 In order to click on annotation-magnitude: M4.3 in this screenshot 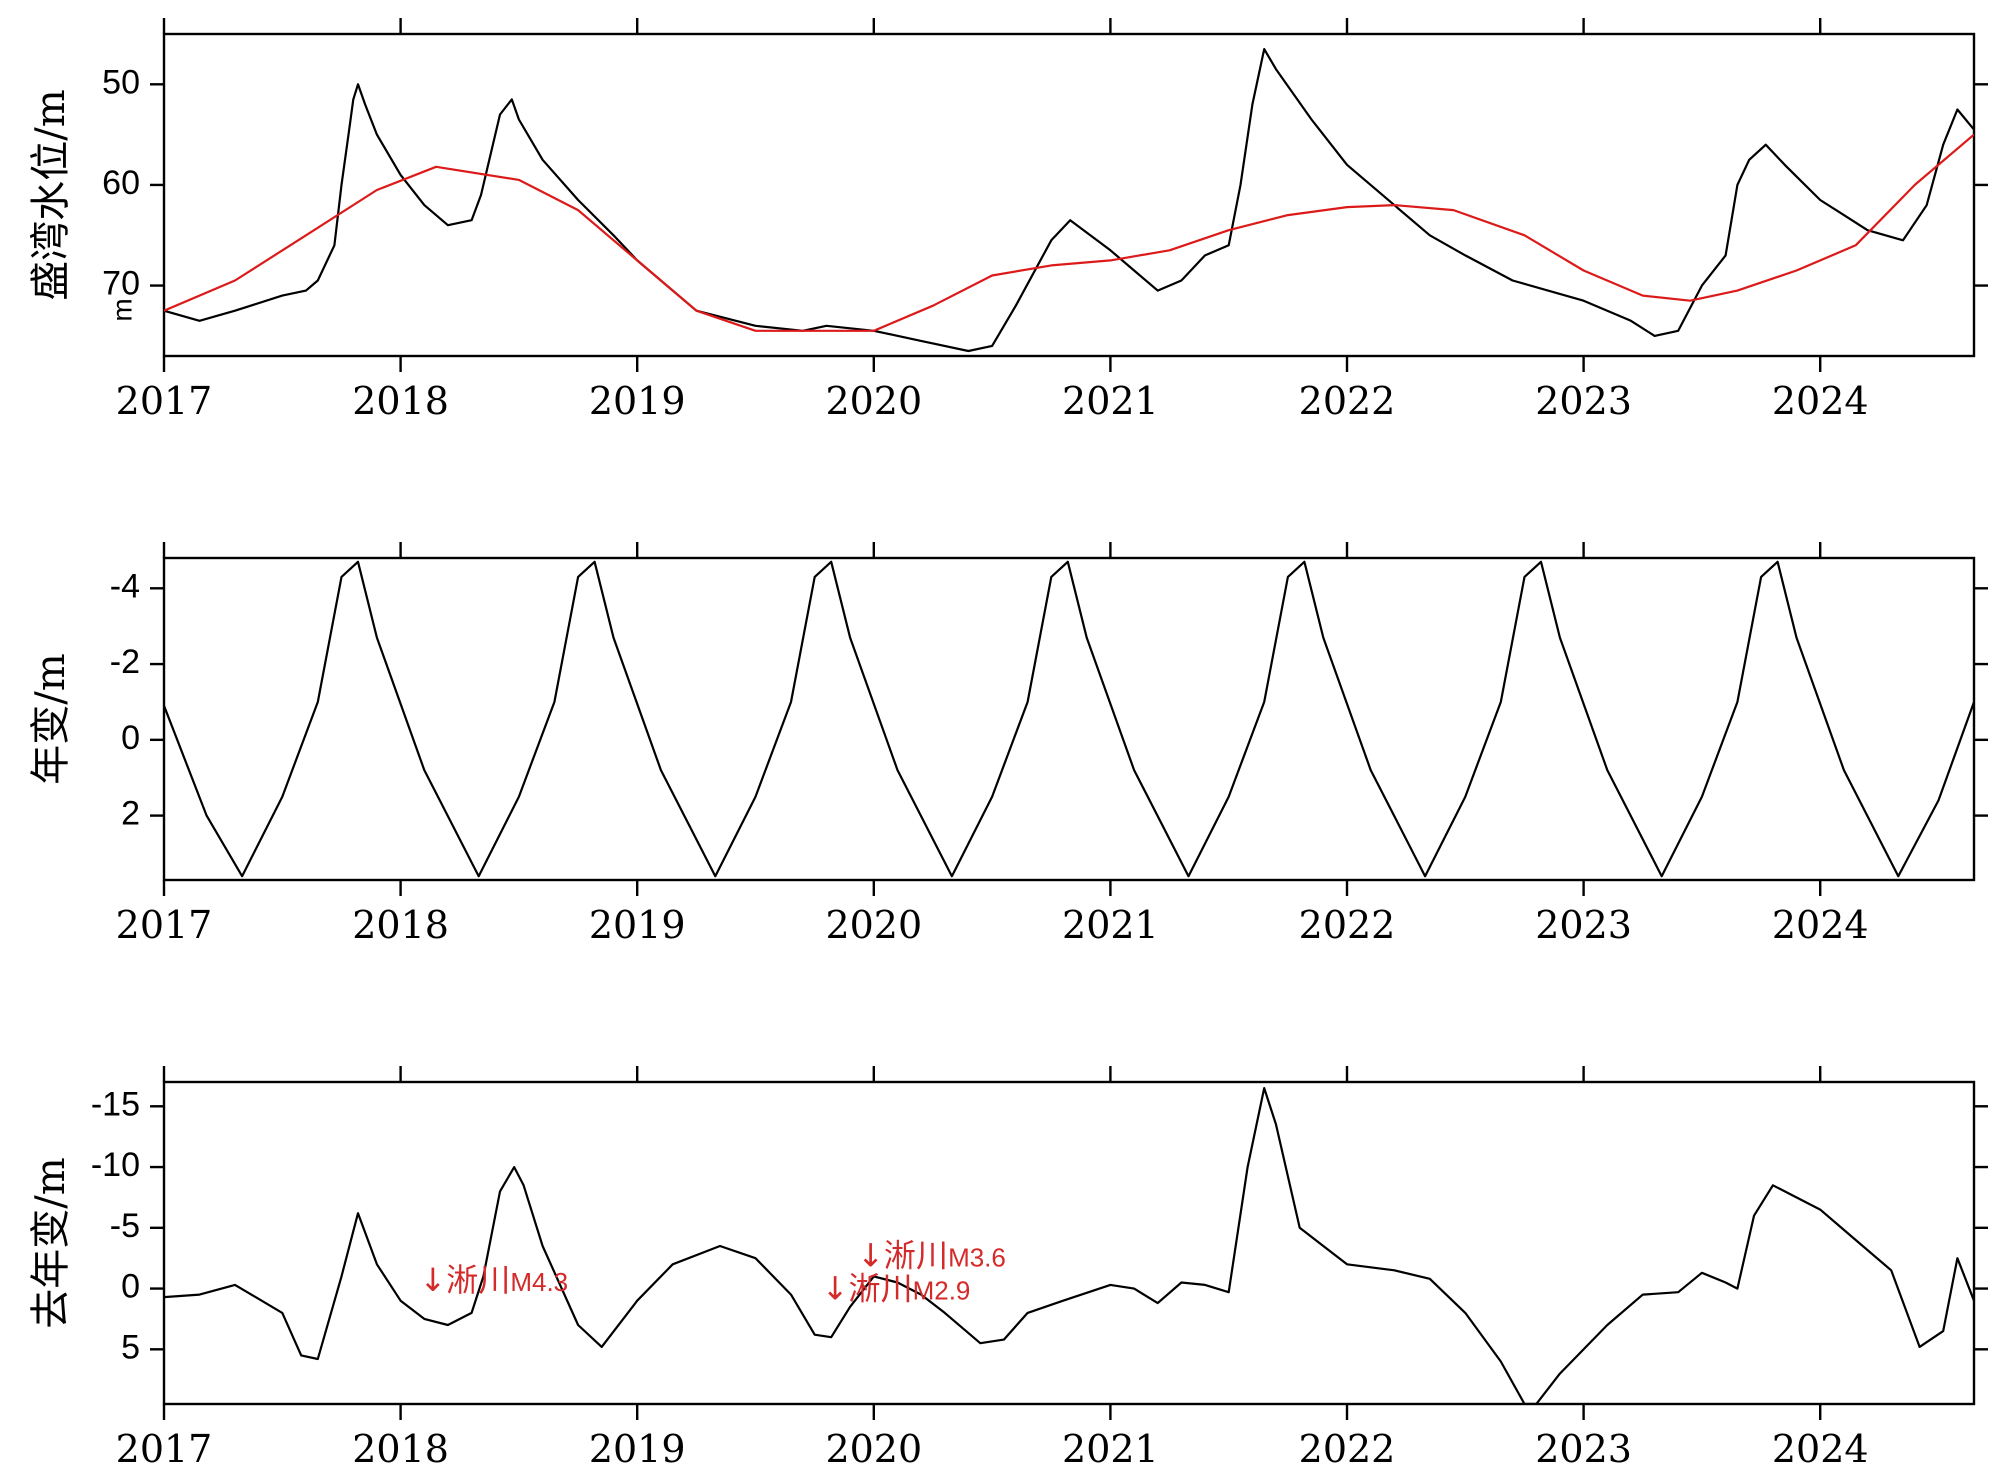, I will do `click(539, 1282)`.